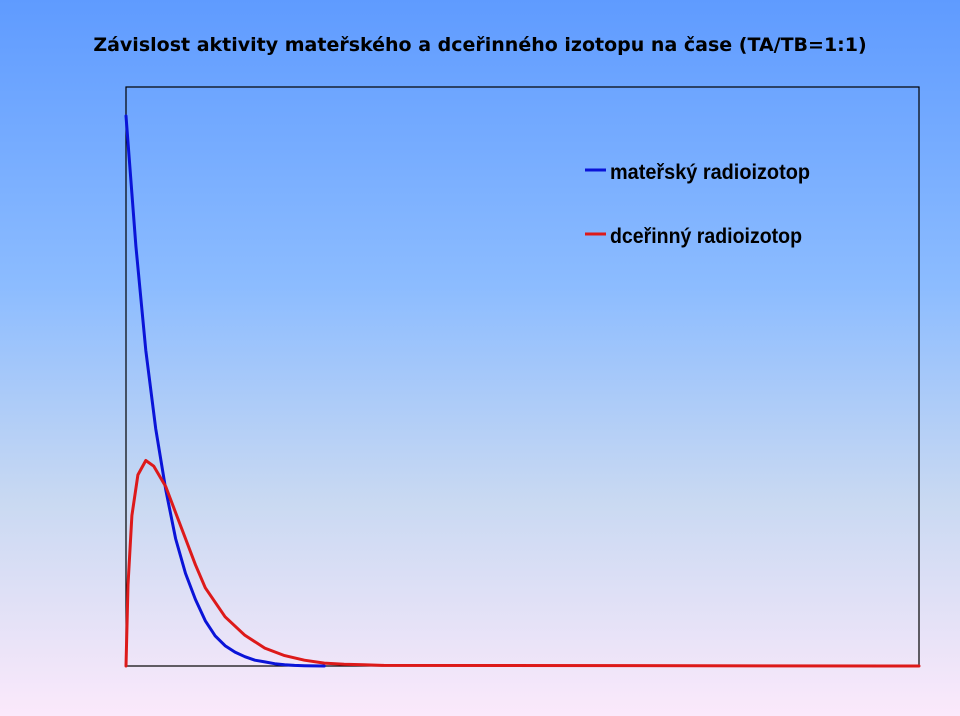  I want to click on legend-label: mateřský radioizotop, so click(710, 172).